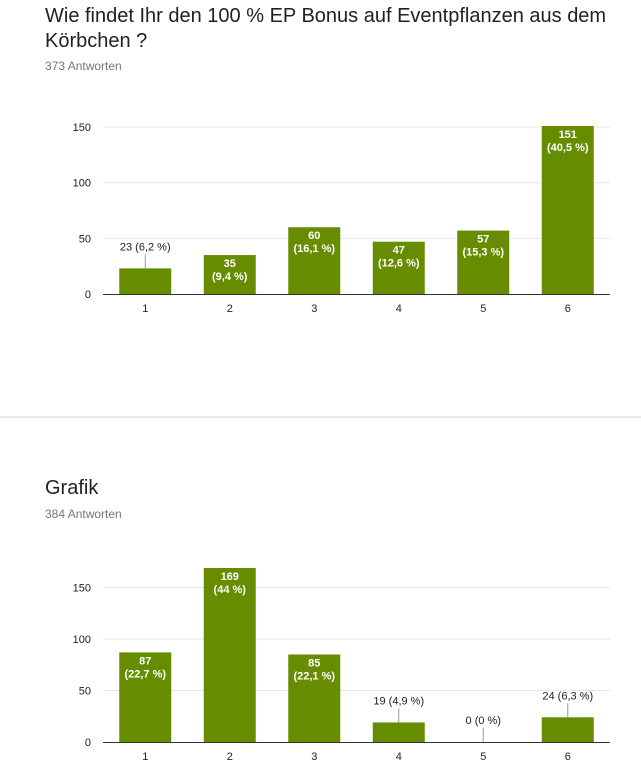  Describe the element at coordinates (398, 701) in the screenshot. I see `data-label: 19 (4,9 %)` at that location.